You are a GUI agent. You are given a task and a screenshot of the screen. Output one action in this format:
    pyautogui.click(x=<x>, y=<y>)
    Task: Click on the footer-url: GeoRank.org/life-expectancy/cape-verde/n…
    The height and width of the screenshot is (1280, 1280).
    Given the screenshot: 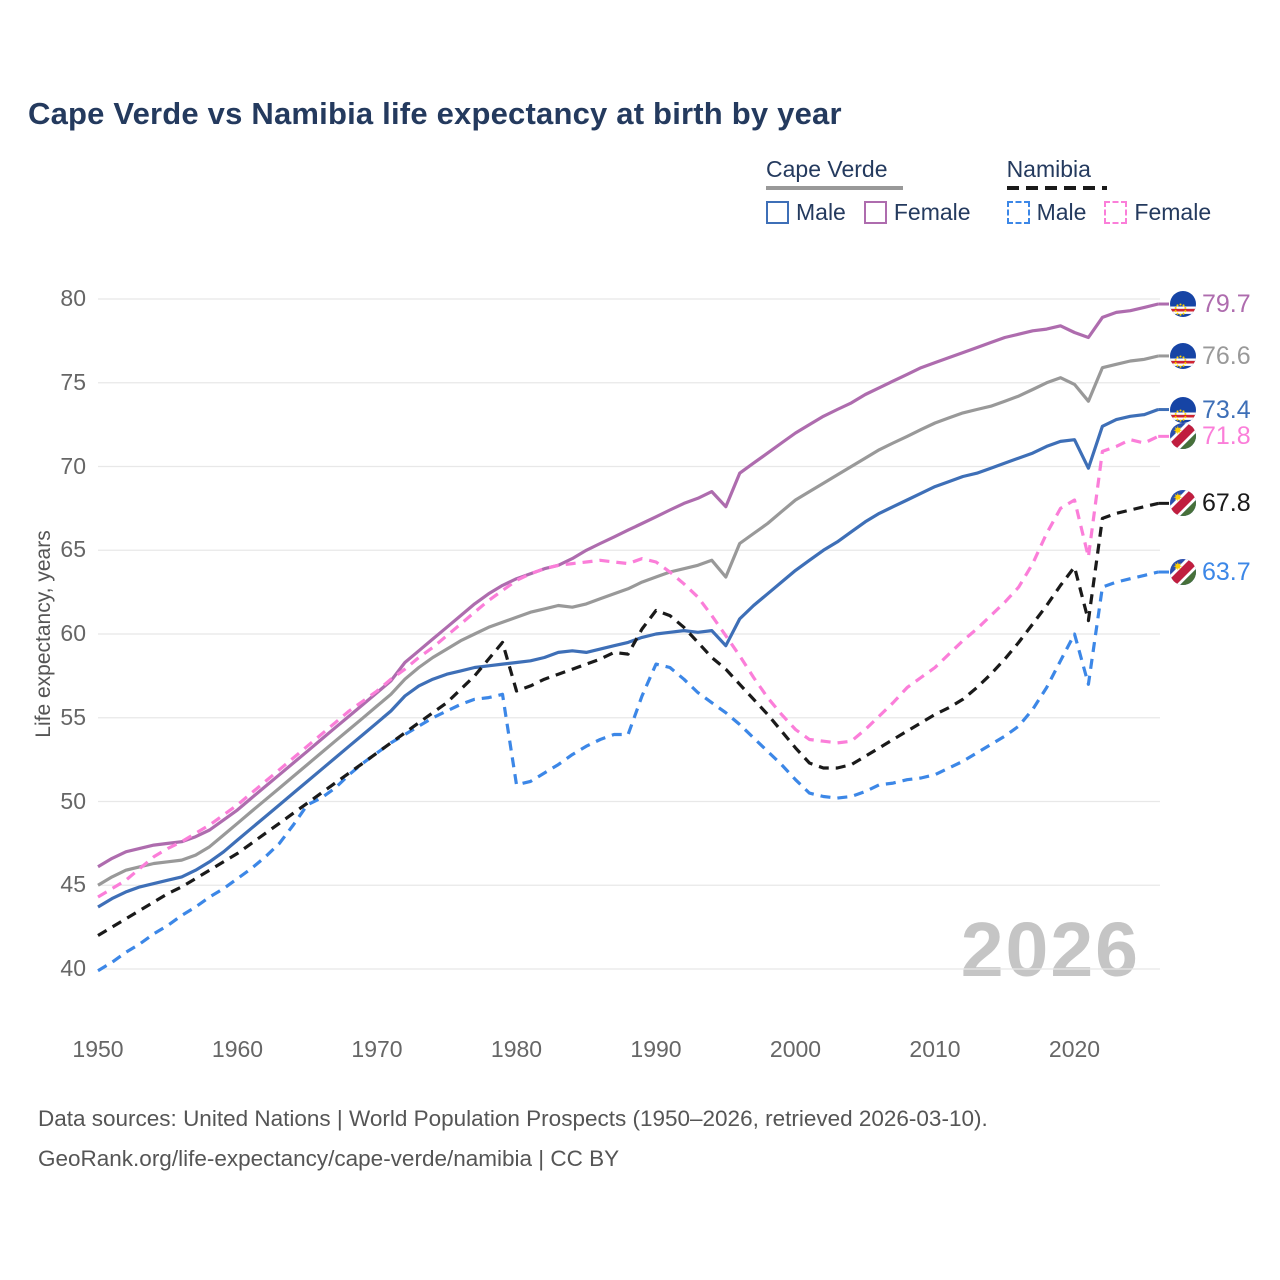 What is the action you would take?
    pyautogui.click(x=329, y=1158)
    